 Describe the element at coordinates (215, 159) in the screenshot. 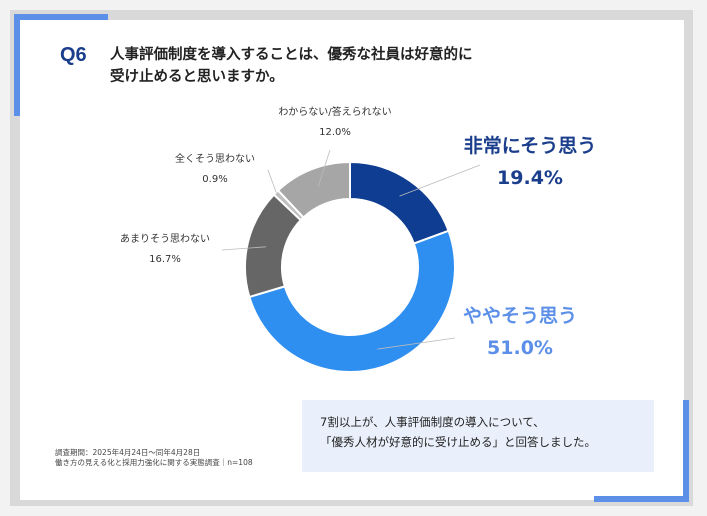

I see `cat: 全くそう思わない` at that location.